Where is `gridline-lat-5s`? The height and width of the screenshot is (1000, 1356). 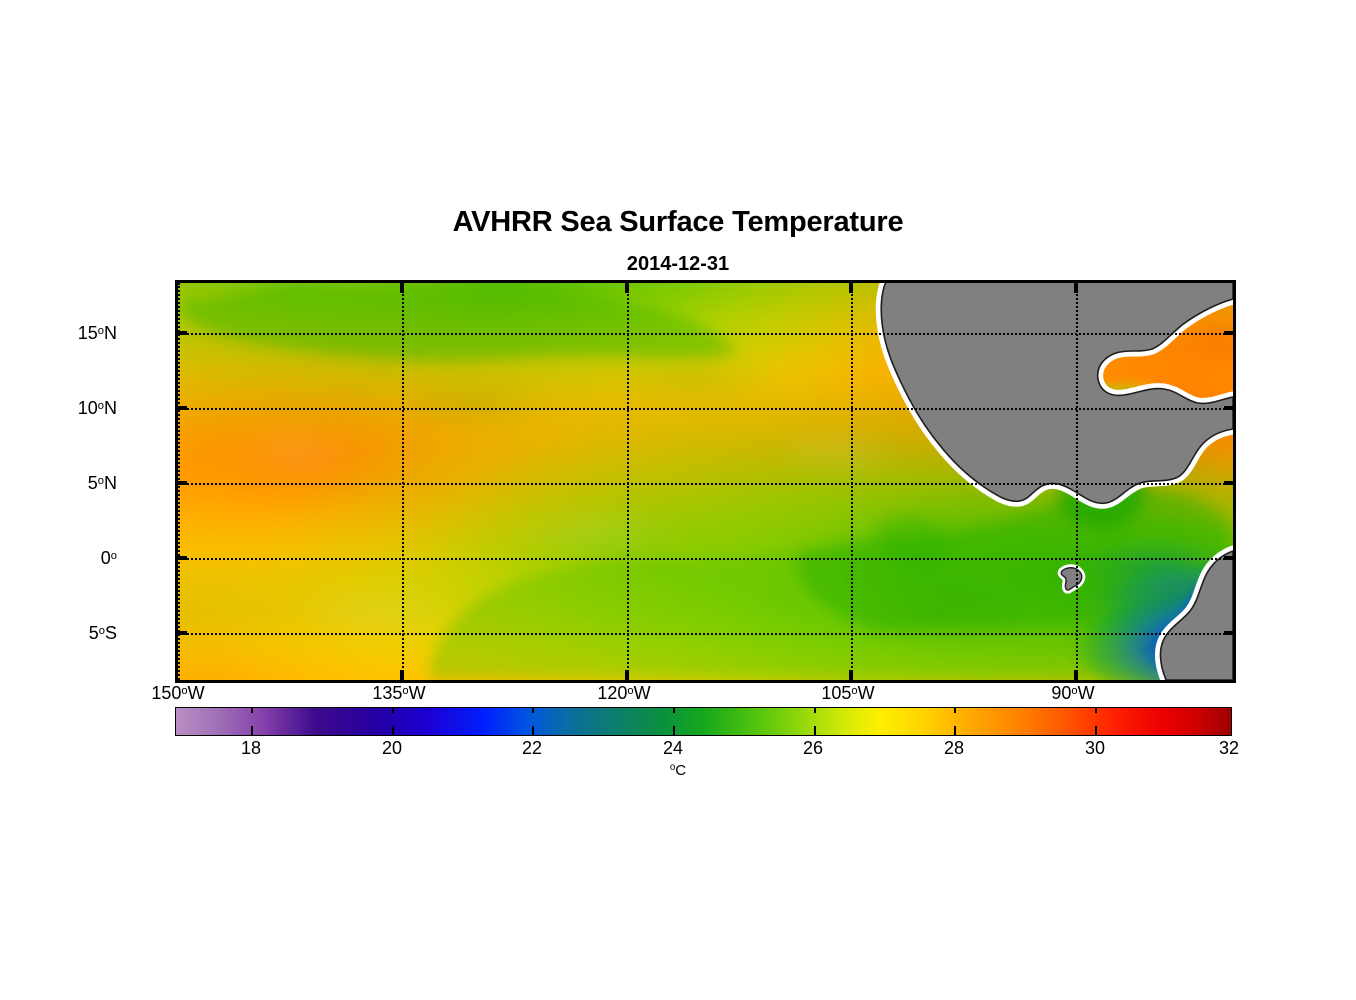
gridline-lat-5s is located at coordinates (705, 634).